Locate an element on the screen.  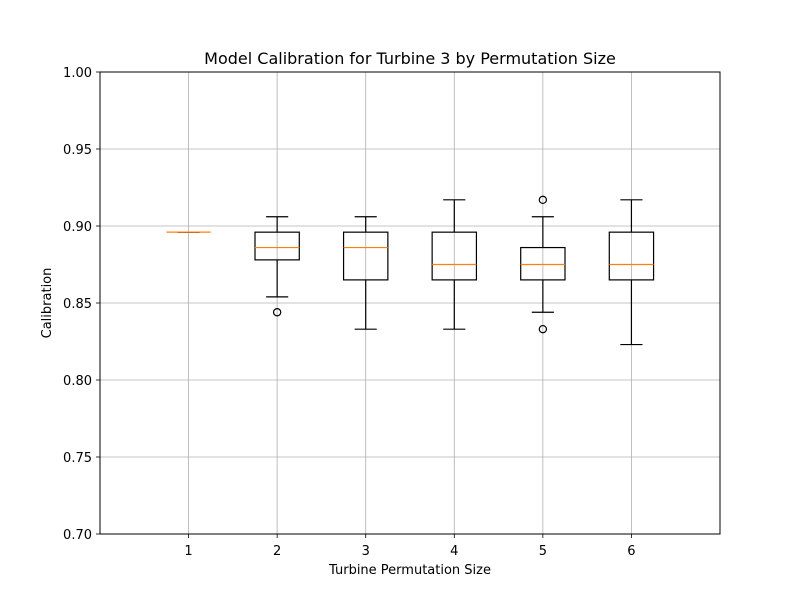
x-tick-label: 4 is located at coordinates (454, 551).